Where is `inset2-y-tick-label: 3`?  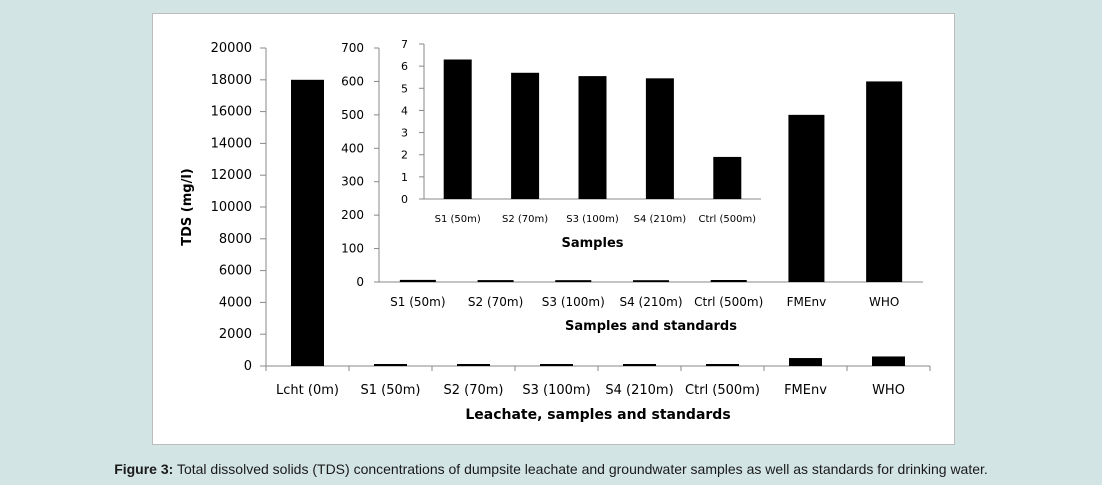
inset2-y-tick-label: 3 is located at coordinates (404, 133).